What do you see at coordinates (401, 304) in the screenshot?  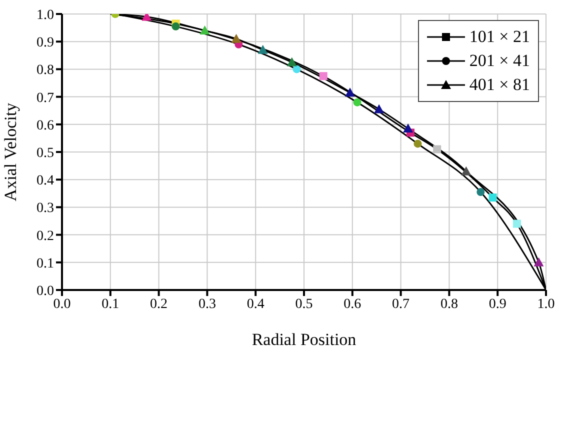 I see `x-tick-label: 0.7` at bounding box center [401, 304].